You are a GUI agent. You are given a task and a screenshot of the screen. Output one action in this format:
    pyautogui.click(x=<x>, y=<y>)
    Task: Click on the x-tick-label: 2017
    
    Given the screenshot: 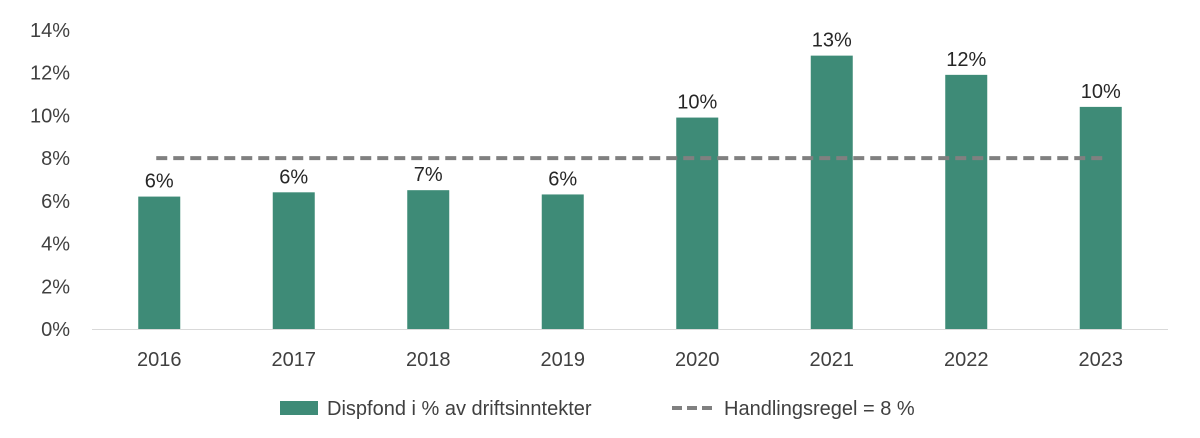 What is the action you would take?
    pyautogui.click(x=294, y=360)
    